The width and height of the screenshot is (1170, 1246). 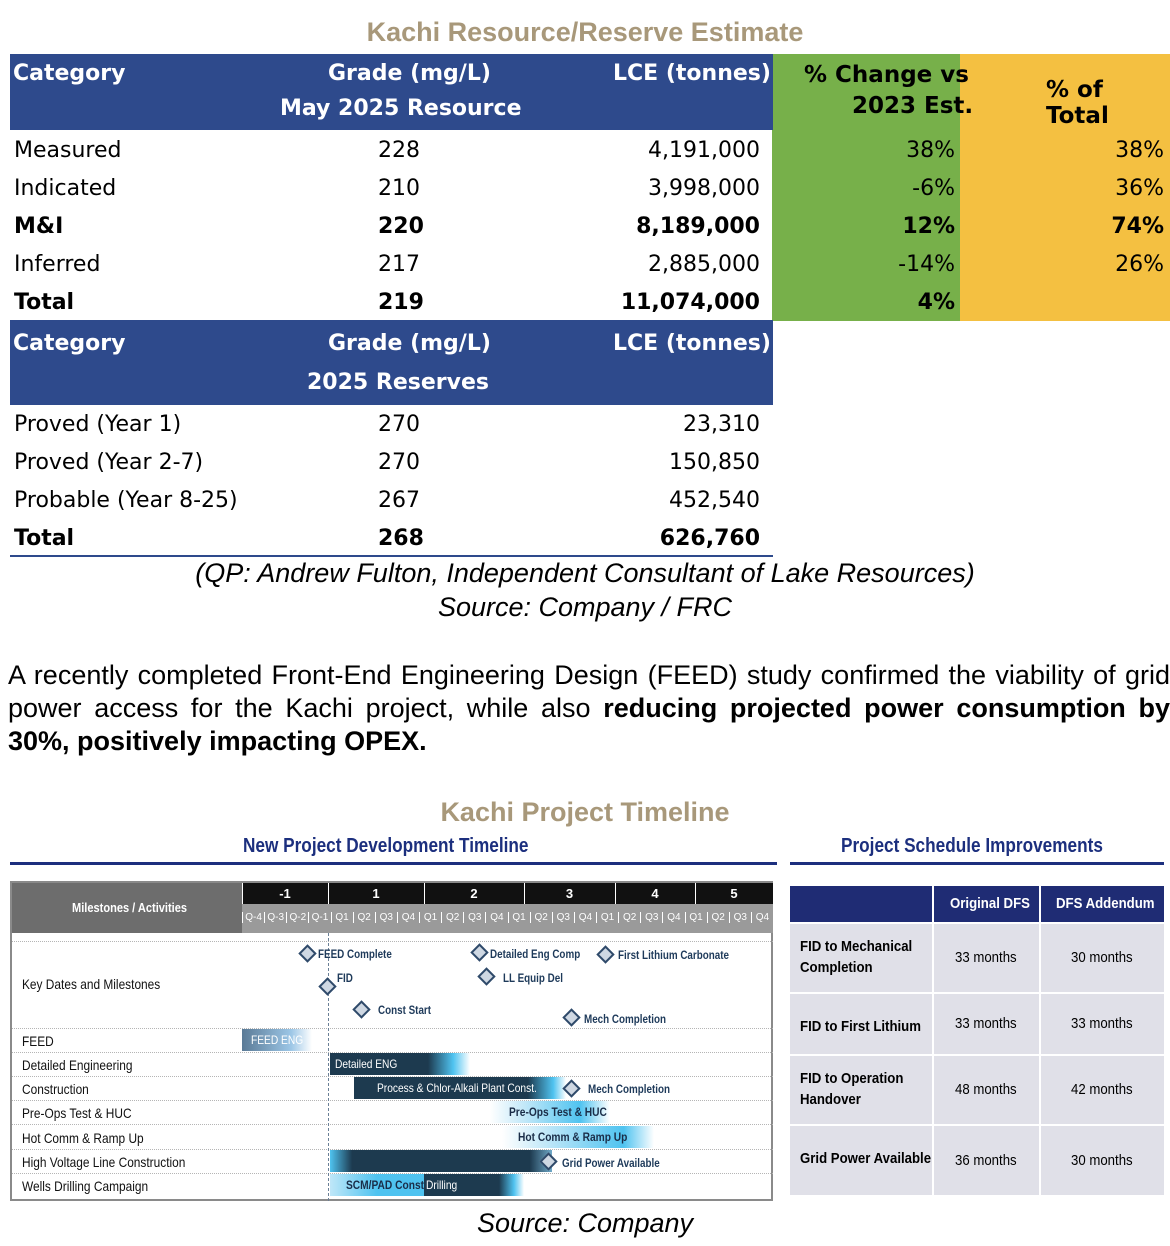 What do you see at coordinates (709, 538) in the screenshot?
I see `reserve-row-lce: 626,760` at bounding box center [709, 538].